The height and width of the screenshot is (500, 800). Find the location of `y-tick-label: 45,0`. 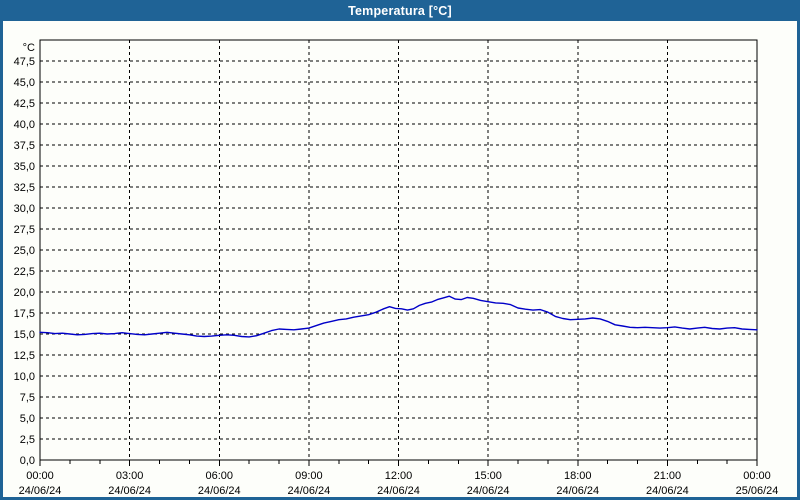

y-tick-label: 45,0 is located at coordinates (24, 83).